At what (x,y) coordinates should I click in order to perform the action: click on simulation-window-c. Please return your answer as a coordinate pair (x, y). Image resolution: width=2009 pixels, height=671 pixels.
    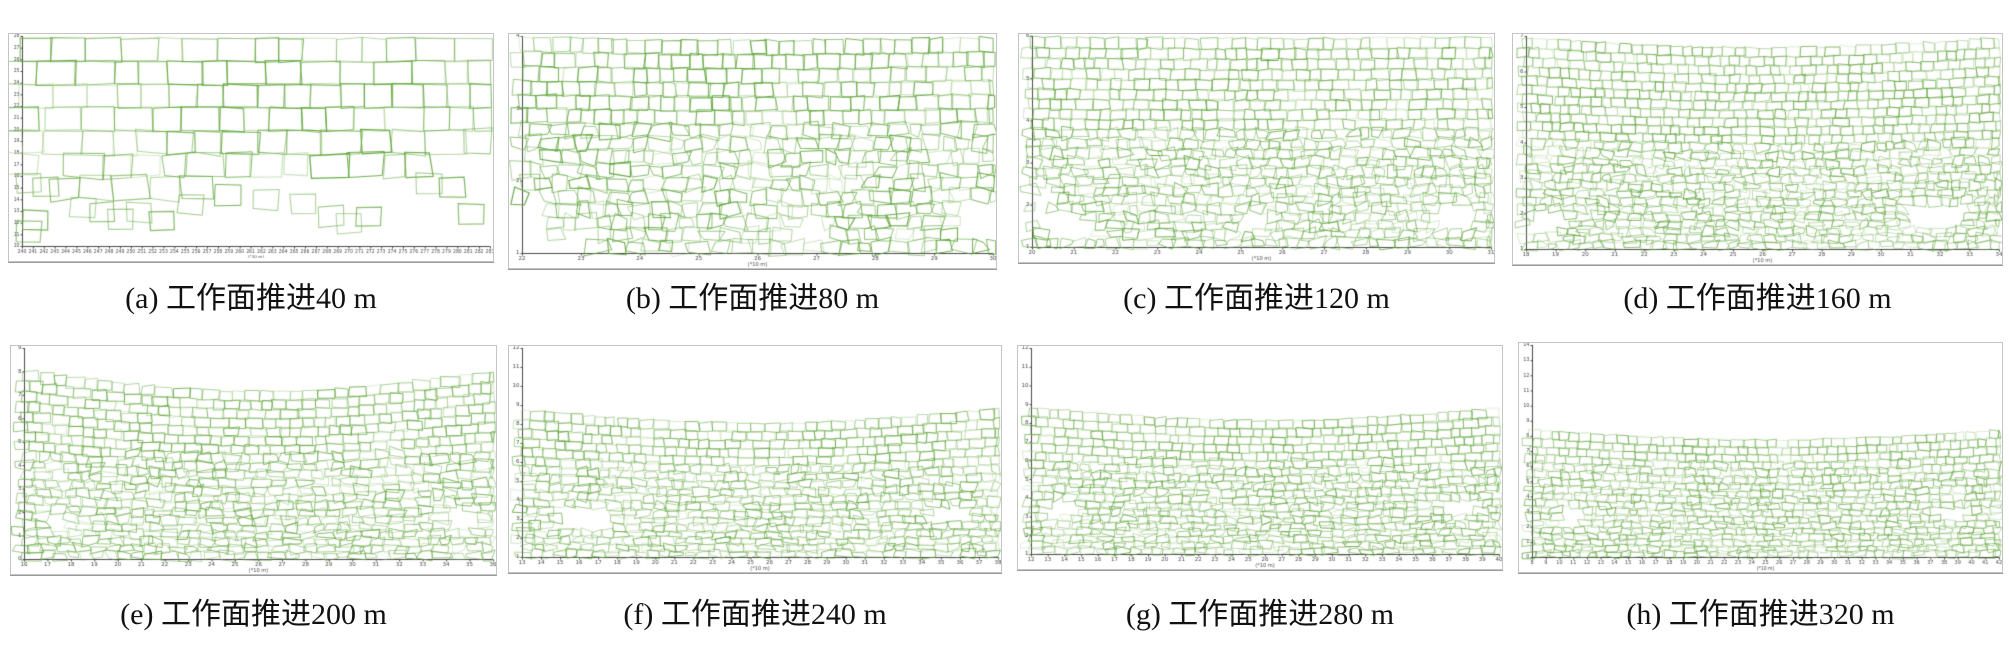
    Looking at the image, I should click on (1256, 148).